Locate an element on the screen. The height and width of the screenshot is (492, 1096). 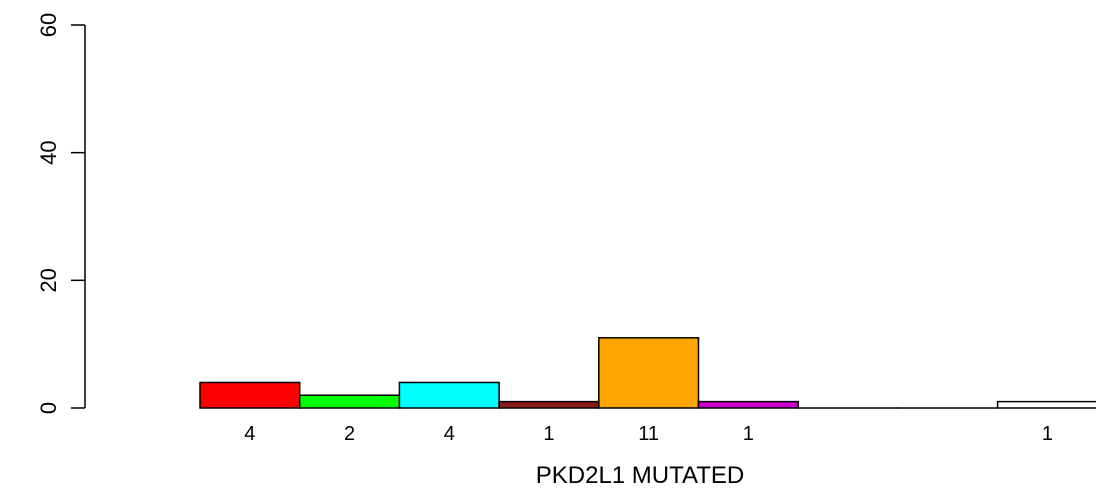
bar-labels-group: 4 2 4 1 11 1 1 is located at coordinates (648, 434).